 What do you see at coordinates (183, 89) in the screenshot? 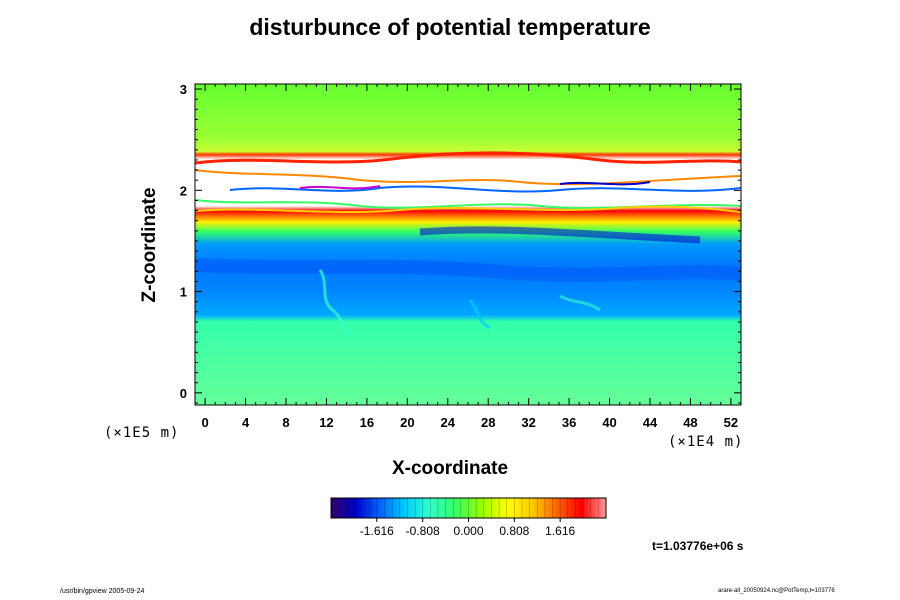
I see `y-tick-label: 3` at bounding box center [183, 89].